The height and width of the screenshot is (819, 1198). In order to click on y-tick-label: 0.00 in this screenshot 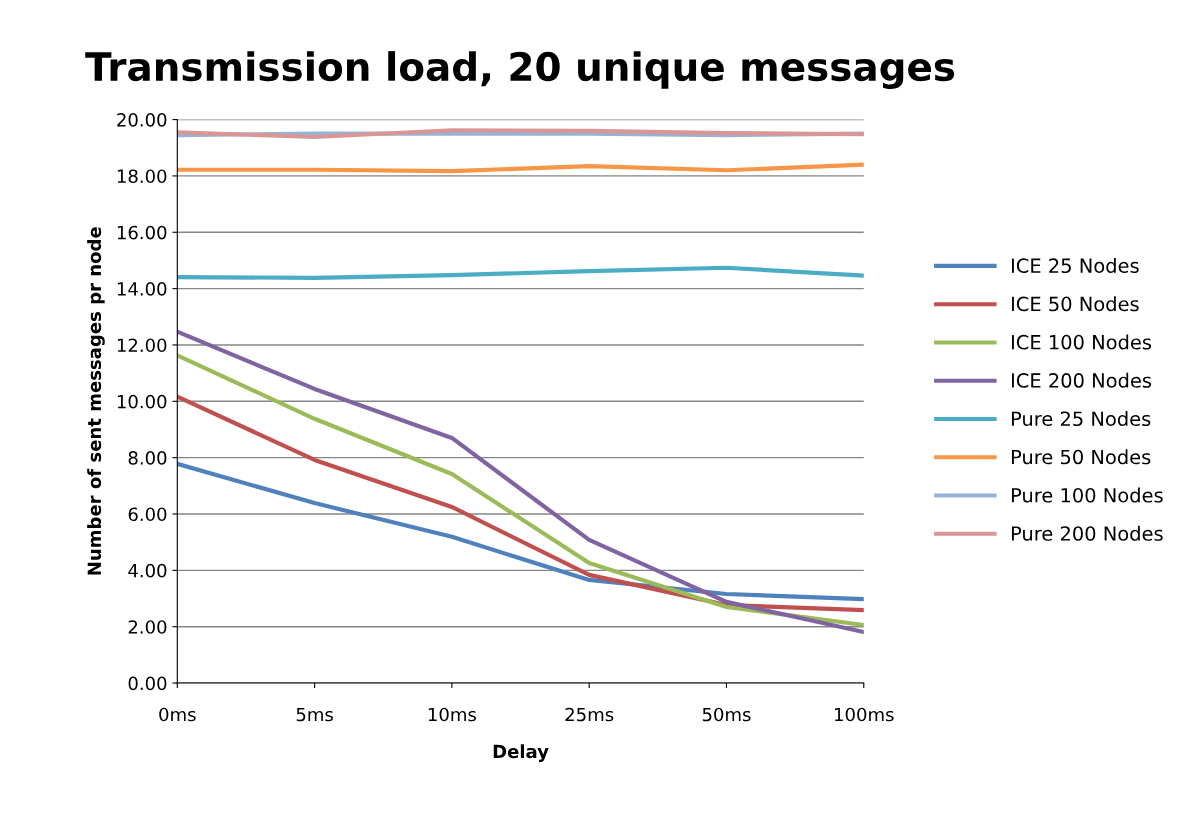, I will do `click(147, 683)`.